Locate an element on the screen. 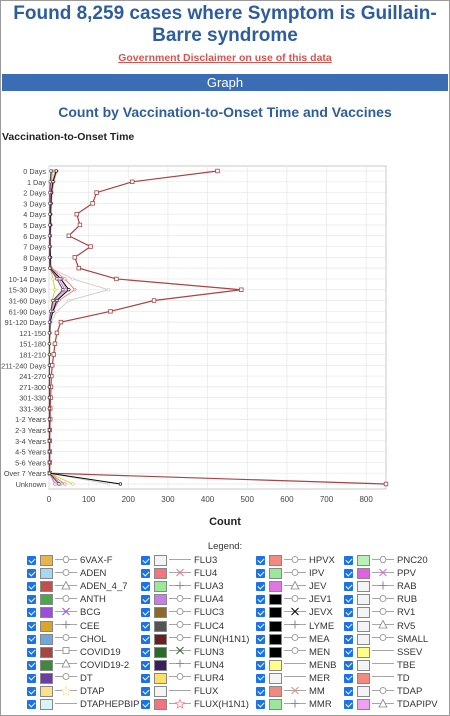 The image size is (450, 716). legend-item-mer: MER is located at coordinates (293, 678).